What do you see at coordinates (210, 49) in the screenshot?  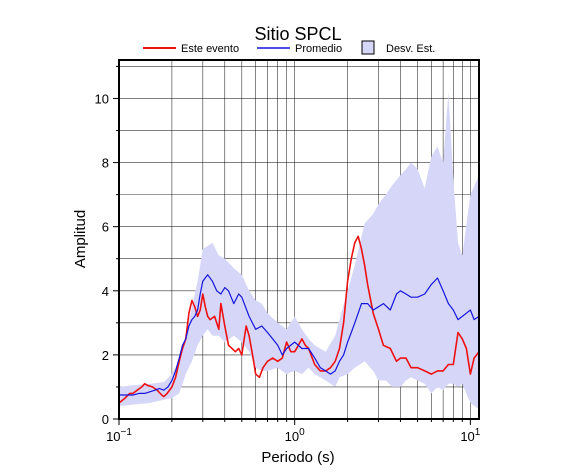 I see `legend-event-label: Este evento` at bounding box center [210, 49].